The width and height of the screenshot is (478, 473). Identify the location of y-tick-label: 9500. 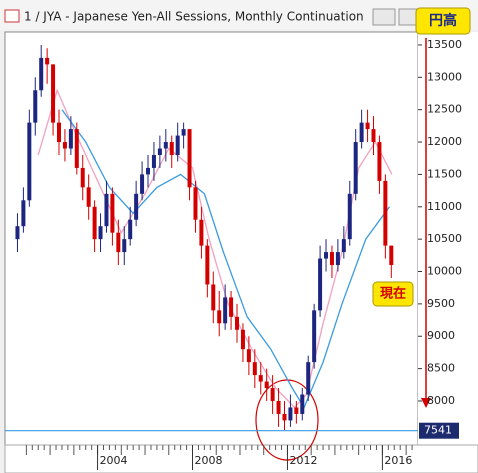
(441, 303).